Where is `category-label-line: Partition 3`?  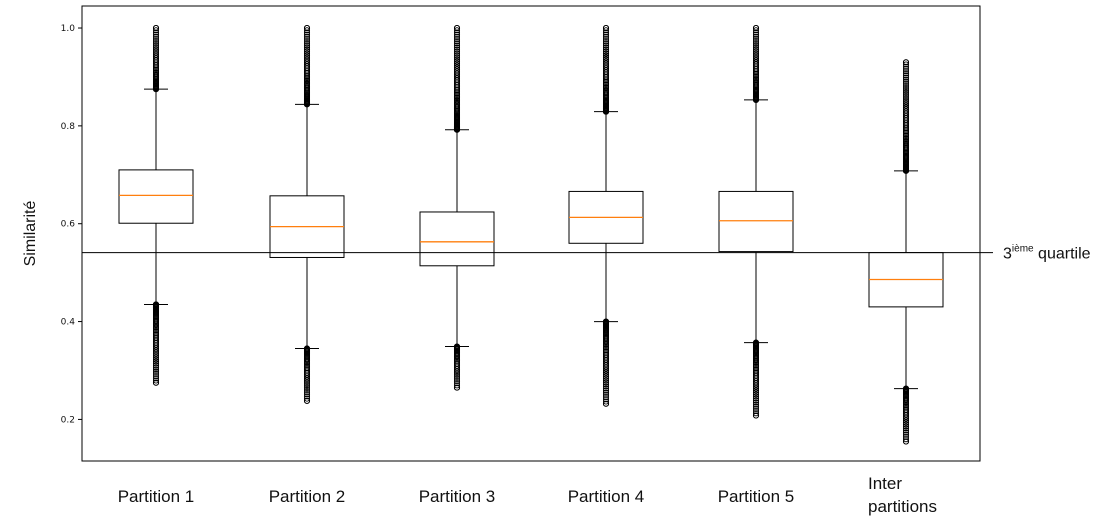 category-label-line: Partition 3 is located at coordinates (457, 496).